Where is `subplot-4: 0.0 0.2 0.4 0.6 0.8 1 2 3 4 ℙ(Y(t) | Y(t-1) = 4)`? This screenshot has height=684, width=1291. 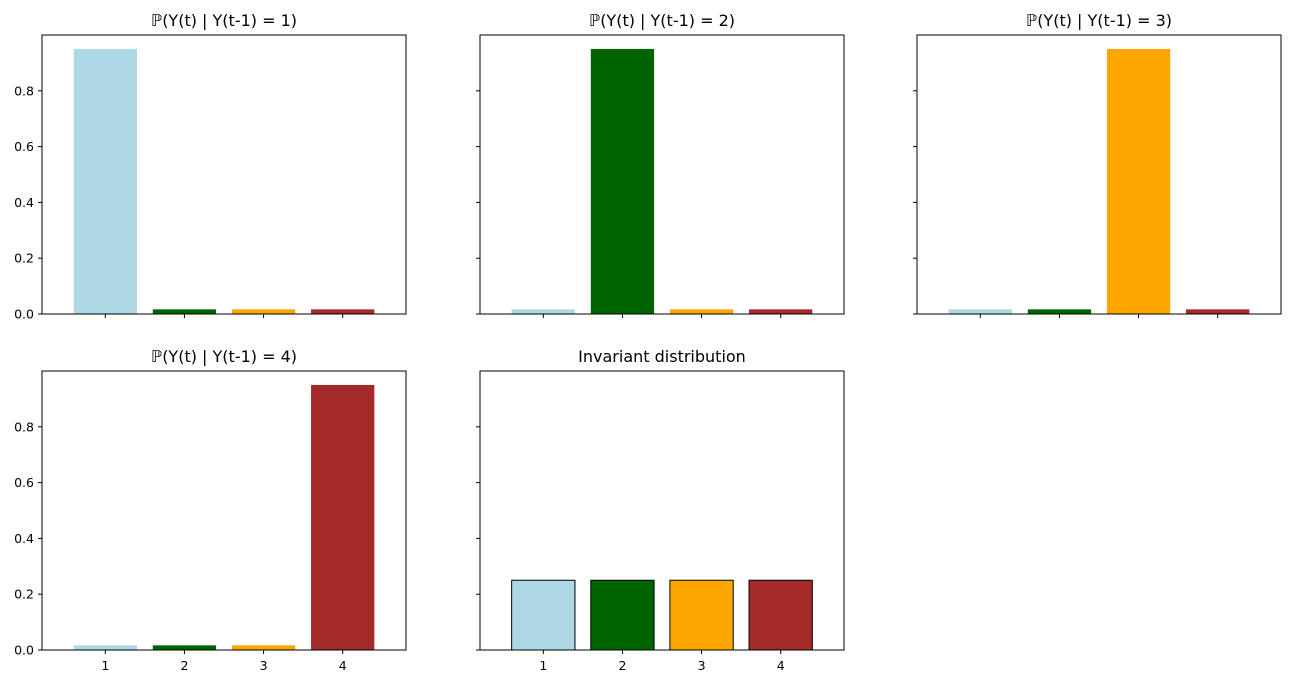 subplot-4: 0.0 0.2 0.4 0.6 0.8 1 2 3 4 ℙ(Y(t) | Y(t-1) = 4) is located at coordinates (210, 510).